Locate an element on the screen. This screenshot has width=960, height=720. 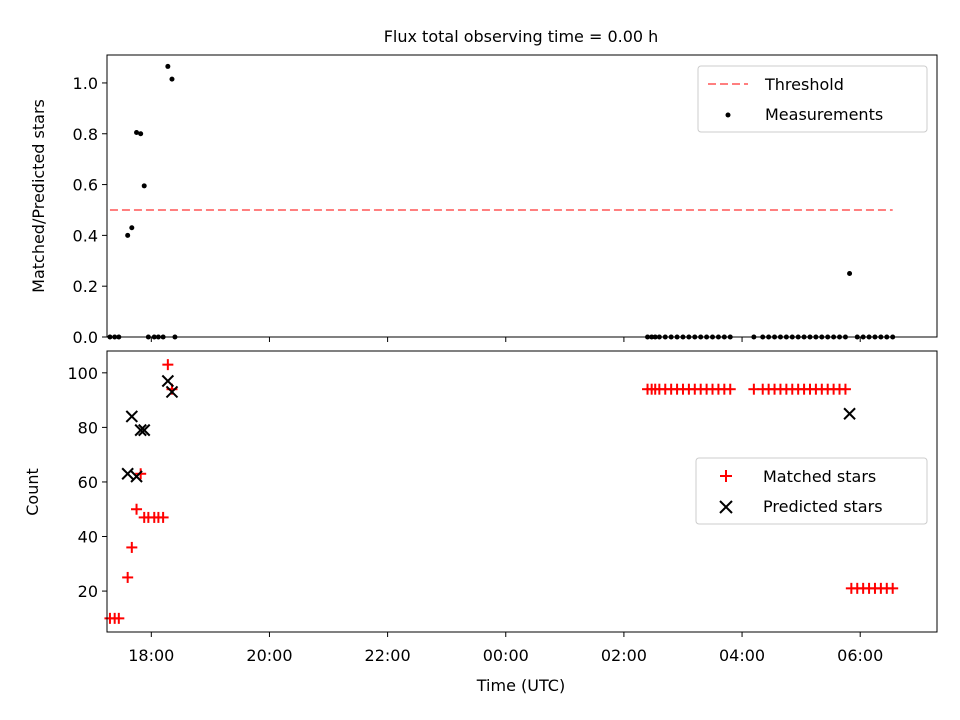
predicted-legend-label: Predicted stars is located at coordinates (823, 506).